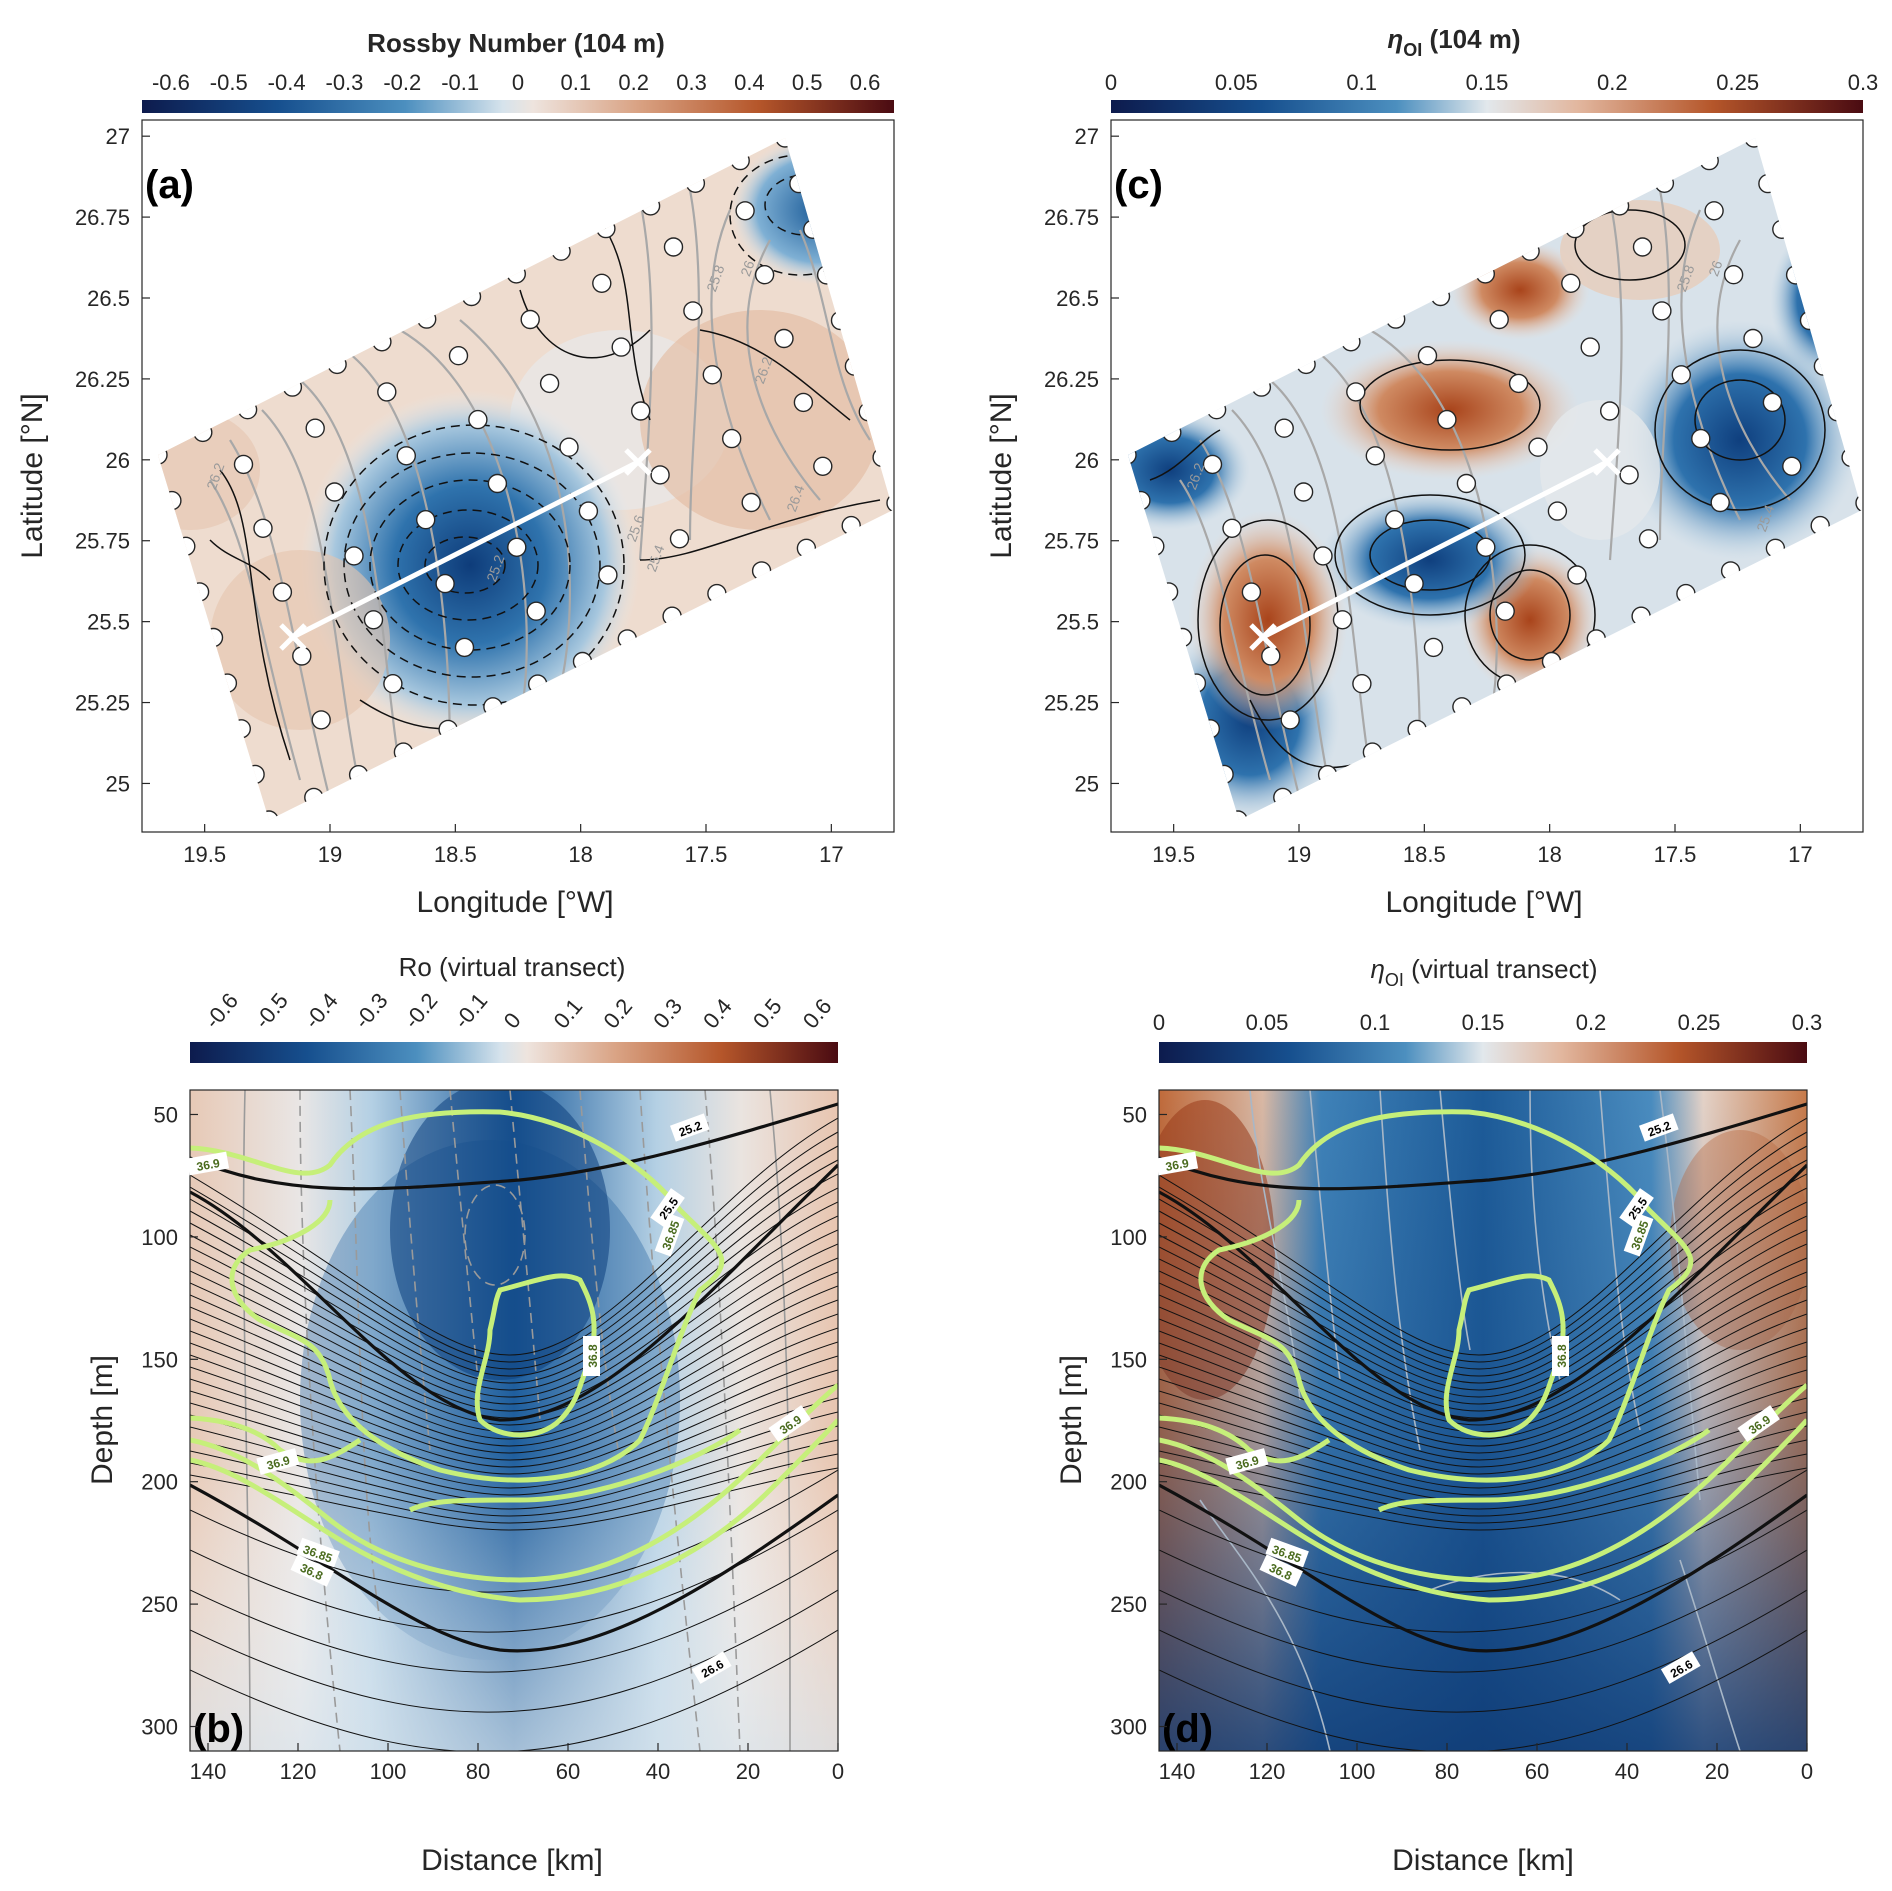 Image resolution: width=1892 pixels, height=1891 pixels. What do you see at coordinates (421, 1010) in the screenshot?
I see `colorbar-tick-label: -0.2` at bounding box center [421, 1010].